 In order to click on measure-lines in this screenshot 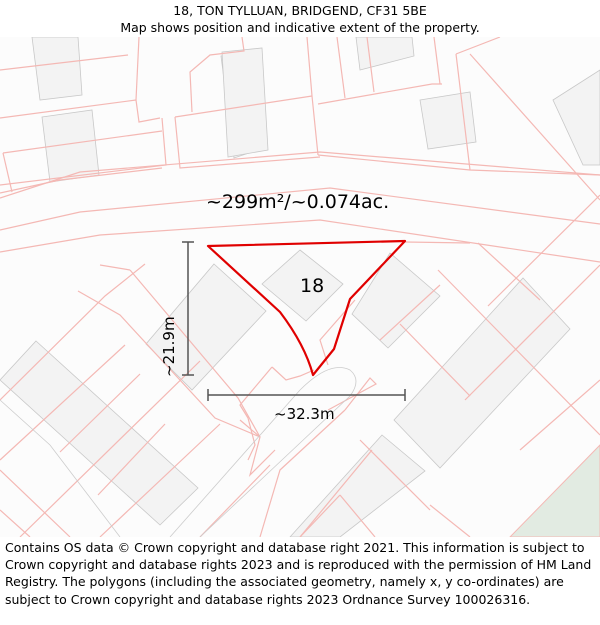, I will do `click(294, 321)`.